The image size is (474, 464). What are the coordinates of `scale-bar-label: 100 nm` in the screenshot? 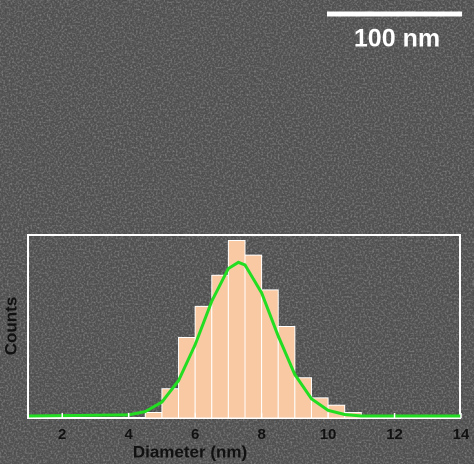 It's located at (397, 39).